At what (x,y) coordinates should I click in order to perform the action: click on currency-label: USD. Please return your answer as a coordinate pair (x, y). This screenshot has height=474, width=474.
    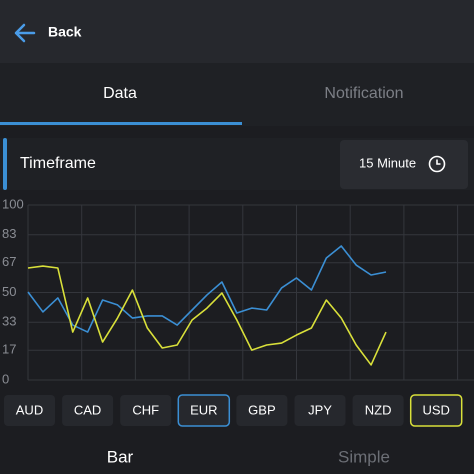
    Looking at the image, I should click on (435, 409).